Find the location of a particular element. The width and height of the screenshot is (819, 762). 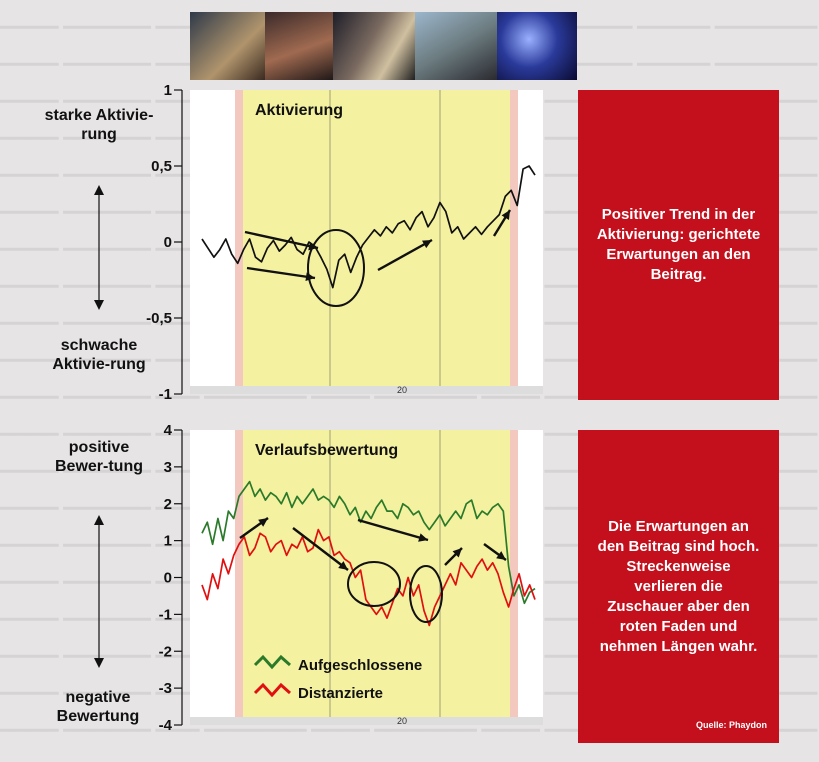

chart-title: Verlaufsbewertung is located at coordinates (326, 450).